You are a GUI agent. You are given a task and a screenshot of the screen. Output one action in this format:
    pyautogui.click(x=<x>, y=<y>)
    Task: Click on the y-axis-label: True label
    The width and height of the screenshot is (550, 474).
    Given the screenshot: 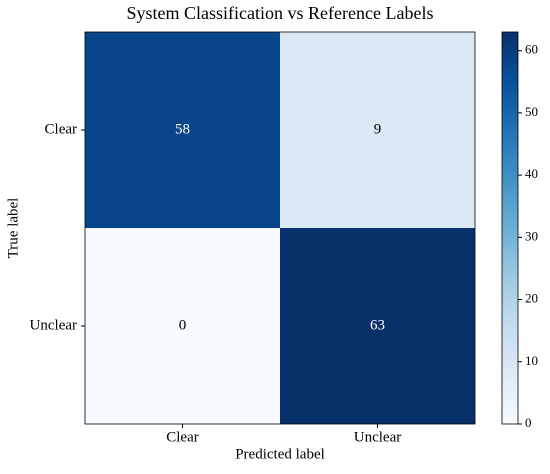 What is the action you would take?
    pyautogui.click(x=13, y=228)
    